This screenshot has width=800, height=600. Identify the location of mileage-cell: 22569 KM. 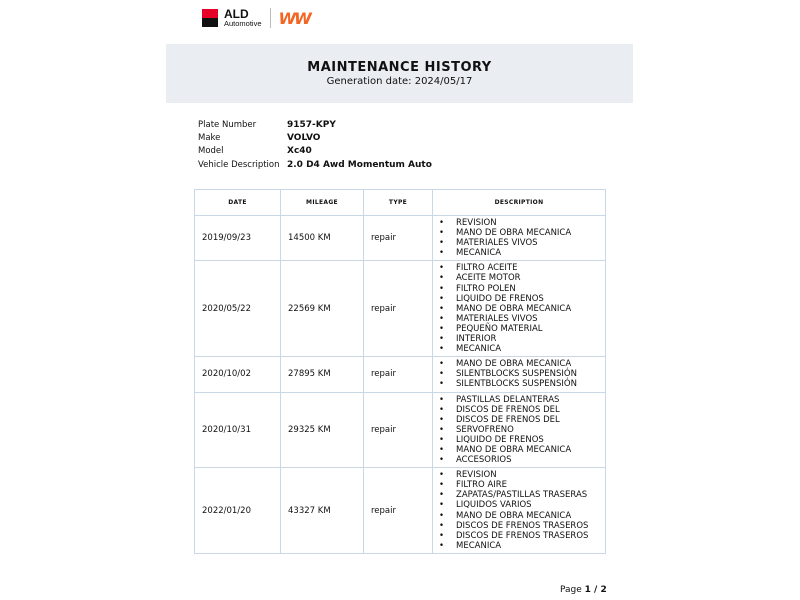
(322, 309).